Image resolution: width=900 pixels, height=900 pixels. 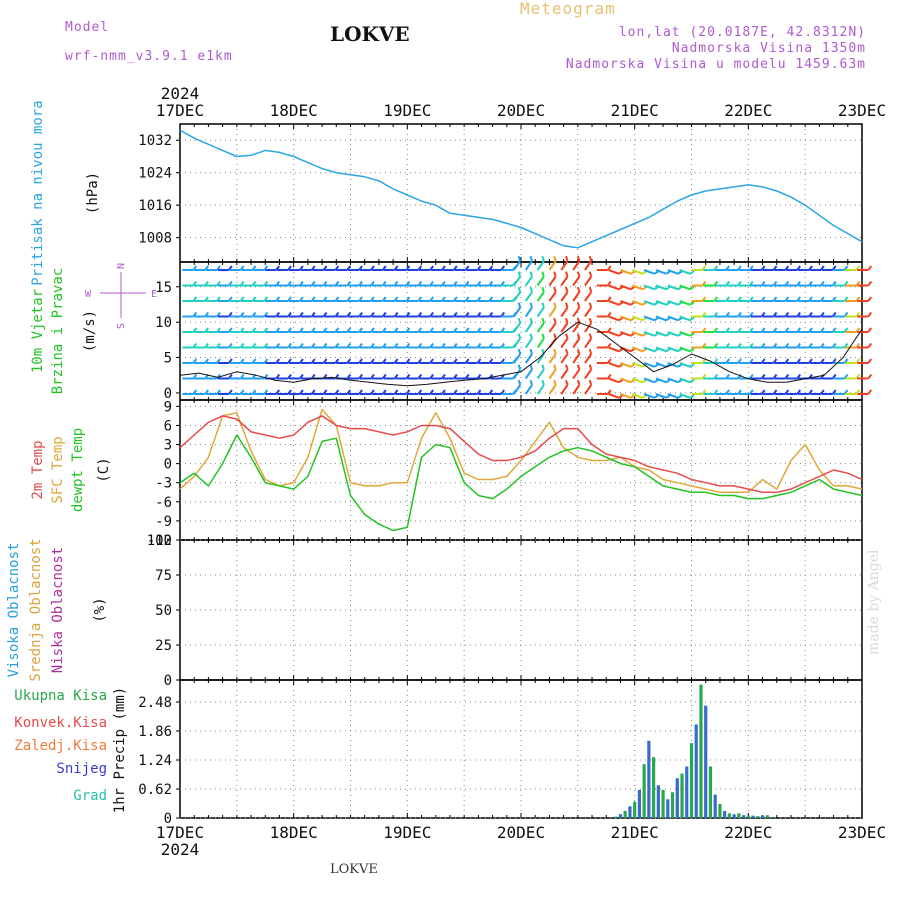 What do you see at coordinates (60, 696) in the screenshot?
I see `precip-legend-item: Ukupna Kisa` at bounding box center [60, 696].